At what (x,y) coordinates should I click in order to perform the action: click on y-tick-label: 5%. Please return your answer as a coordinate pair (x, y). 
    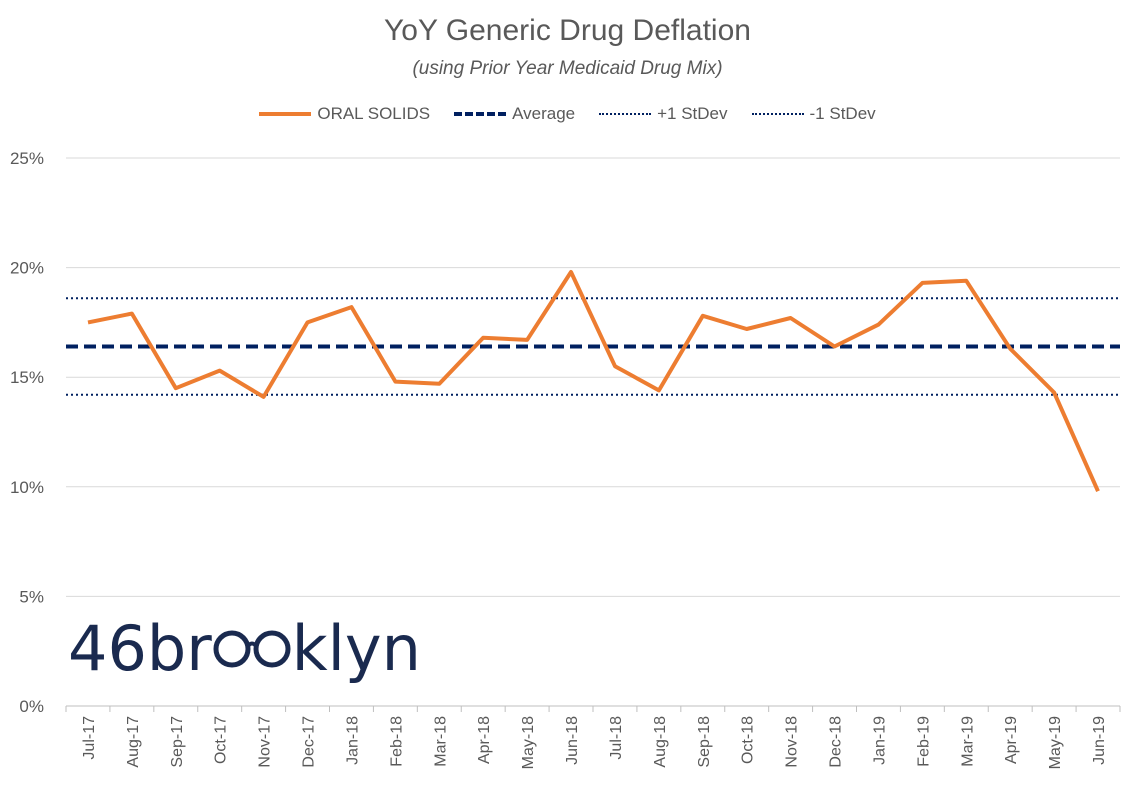
    Looking at the image, I should click on (31, 596).